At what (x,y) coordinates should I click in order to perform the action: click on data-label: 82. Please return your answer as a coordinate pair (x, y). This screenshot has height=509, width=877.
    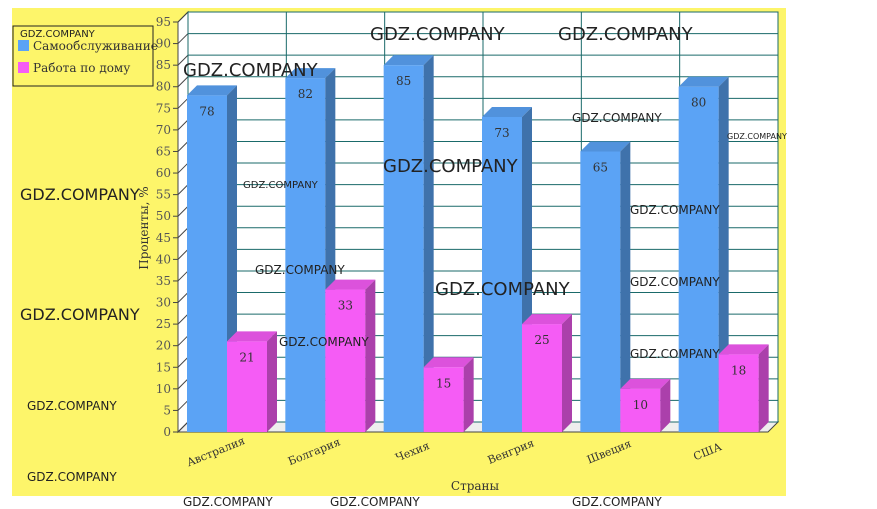
    Looking at the image, I should click on (305, 94).